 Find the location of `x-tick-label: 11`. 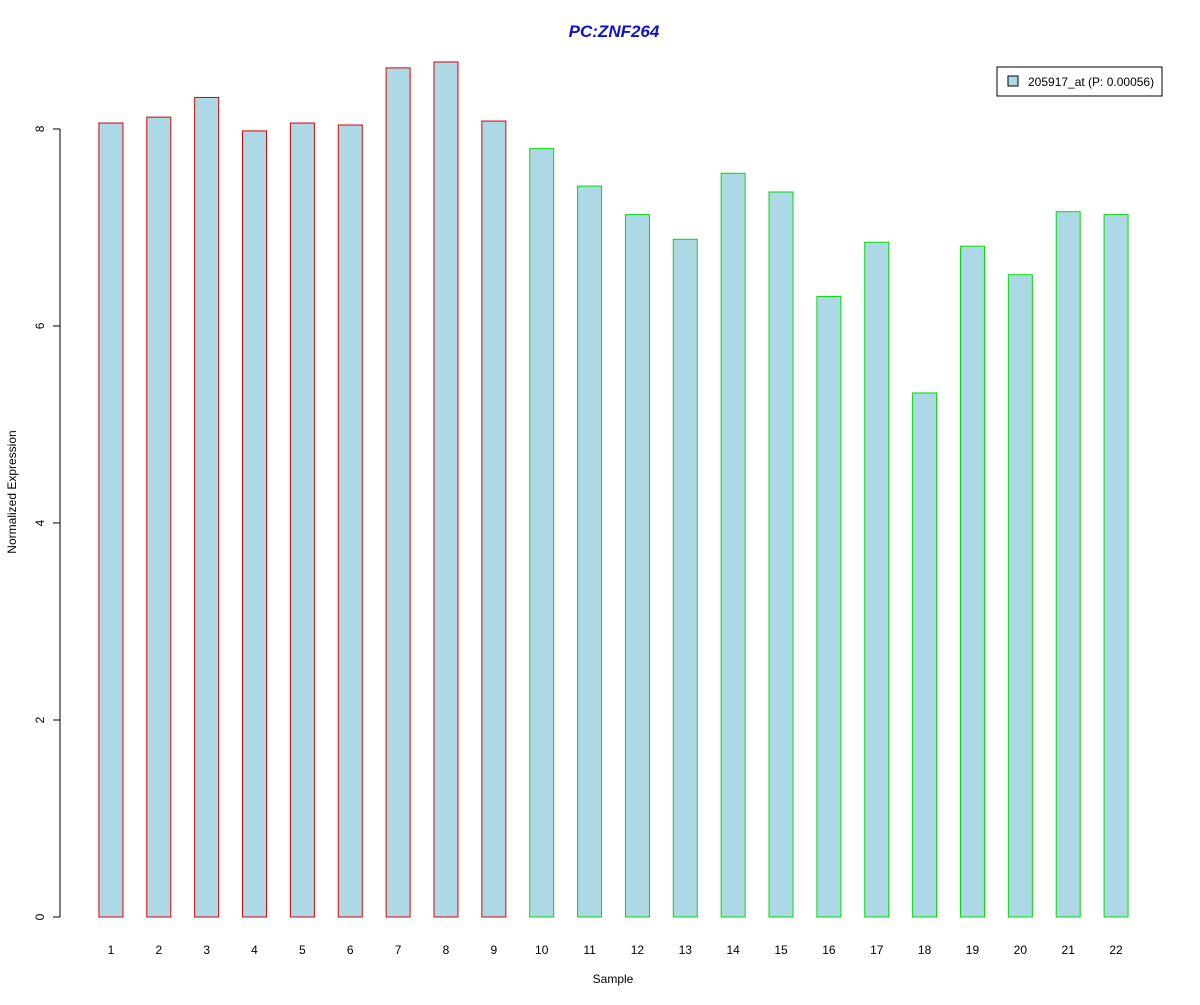

x-tick-label: 11 is located at coordinates (589, 950).